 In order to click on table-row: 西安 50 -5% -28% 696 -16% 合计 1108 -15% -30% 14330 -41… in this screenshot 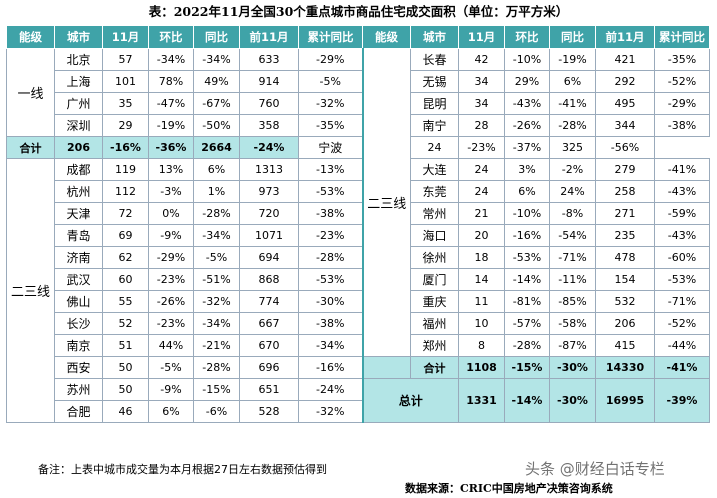, I will do `click(358, 367)`.